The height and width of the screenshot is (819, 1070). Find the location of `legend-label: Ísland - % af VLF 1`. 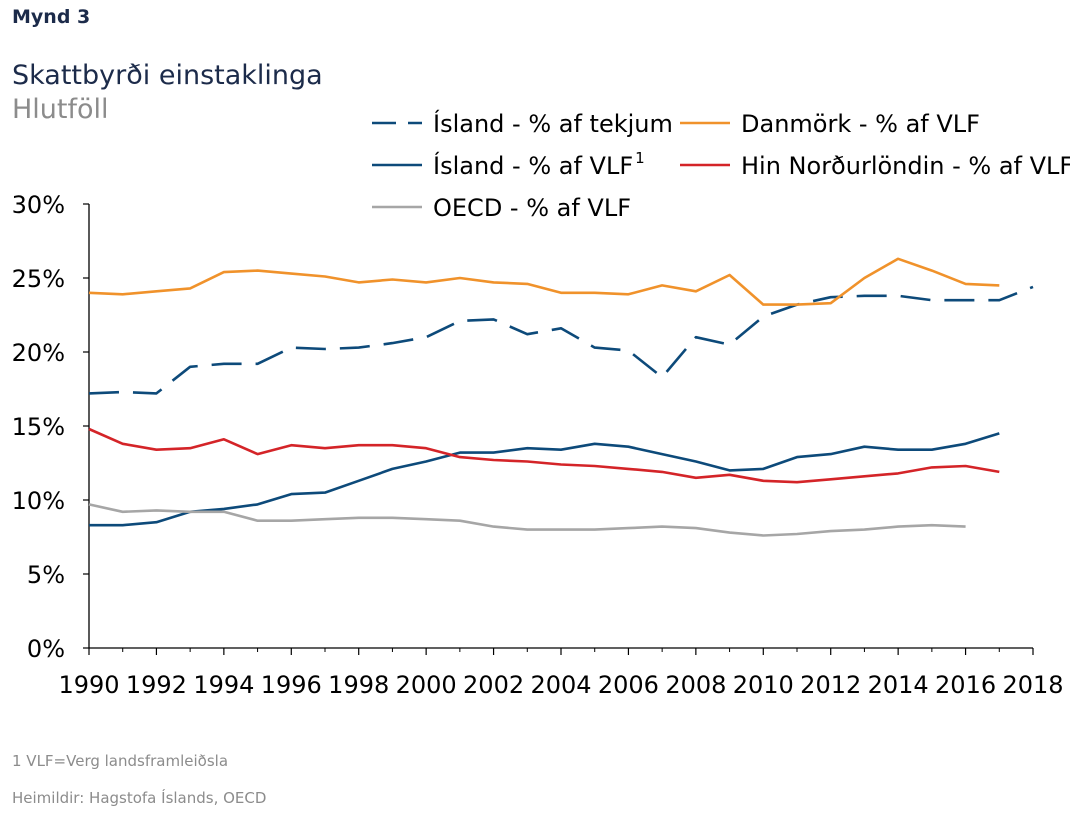

legend-label: Ísland - % af VLF 1 is located at coordinates (539, 164).